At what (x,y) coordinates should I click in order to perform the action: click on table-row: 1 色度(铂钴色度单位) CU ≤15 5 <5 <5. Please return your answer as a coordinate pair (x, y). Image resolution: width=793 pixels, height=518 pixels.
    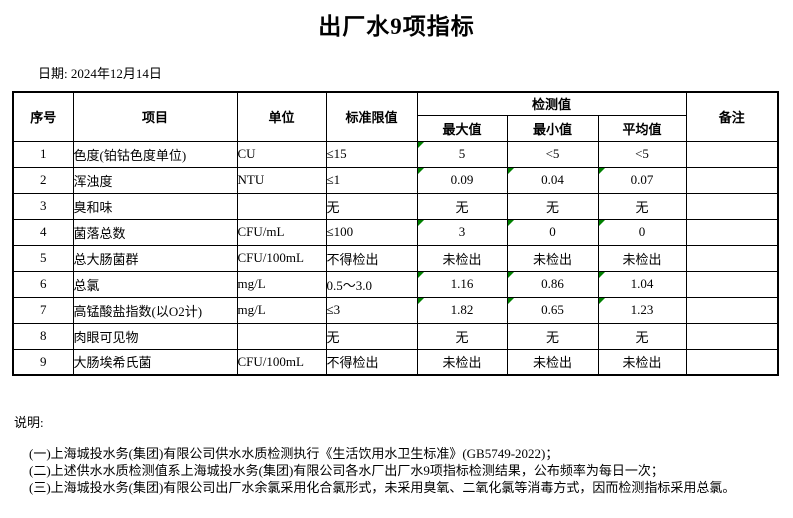
    Looking at the image, I should click on (395, 154).